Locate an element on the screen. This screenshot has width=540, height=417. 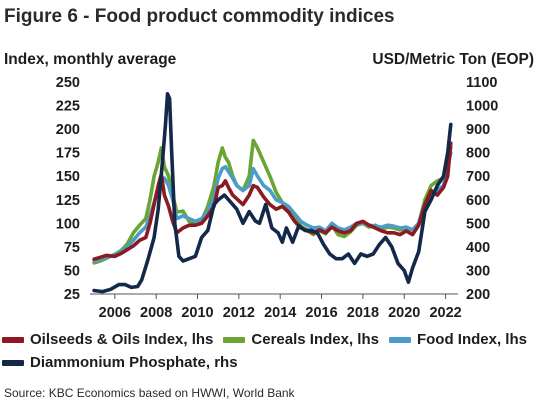
y-right-tick-label-300: 300 is located at coordinates (478, 271).